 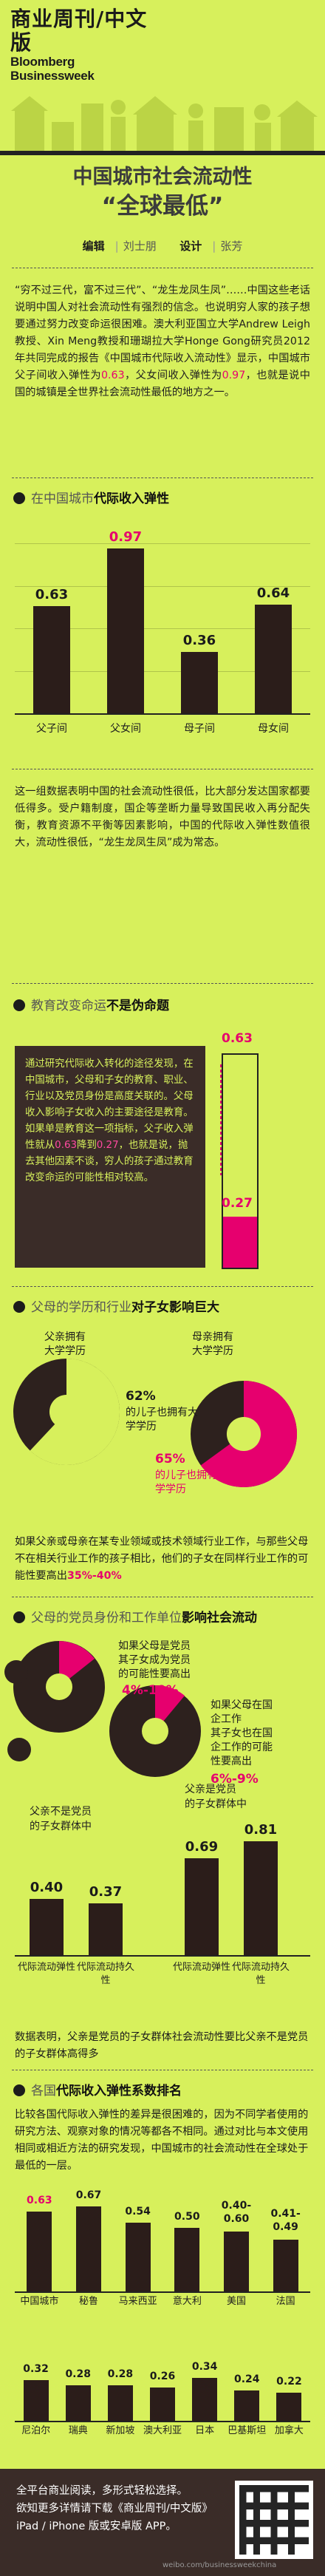 I want to click on chart2-group-caption: 父亲不是党员 的子女群体中, so click(x=61, y=1819).